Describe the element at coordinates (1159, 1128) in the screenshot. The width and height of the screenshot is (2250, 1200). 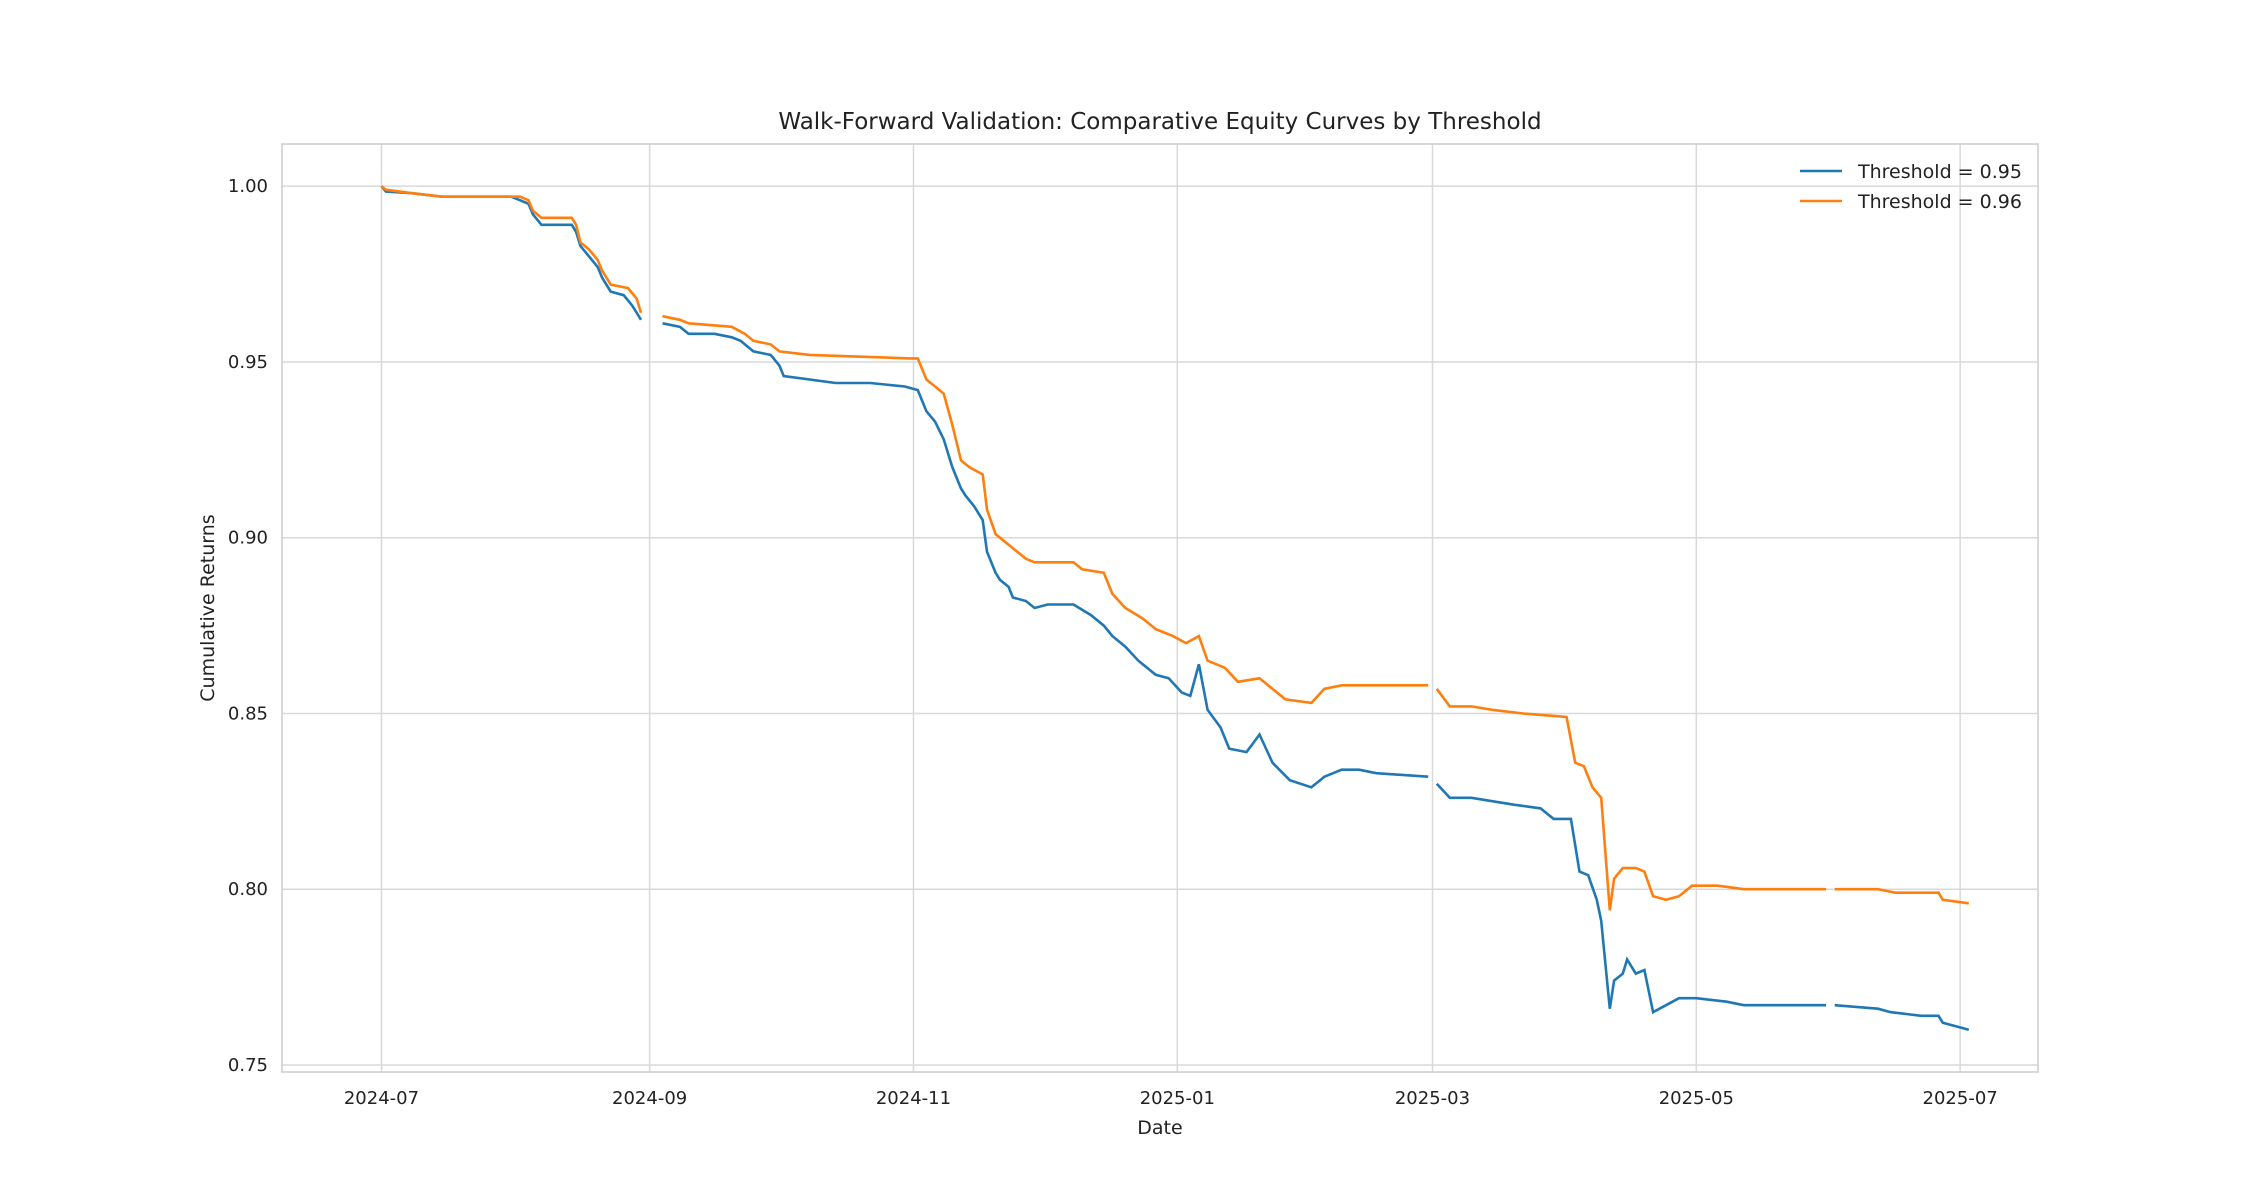
I see `x-axis-label: Date` at that location.